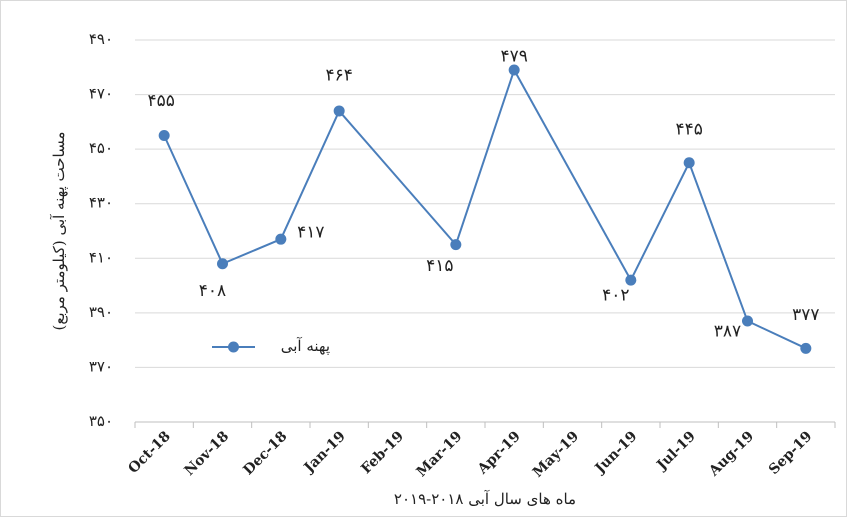 The image size is (847, 517). I want to click on data-label: ۴۵۵, so click(160, 101).